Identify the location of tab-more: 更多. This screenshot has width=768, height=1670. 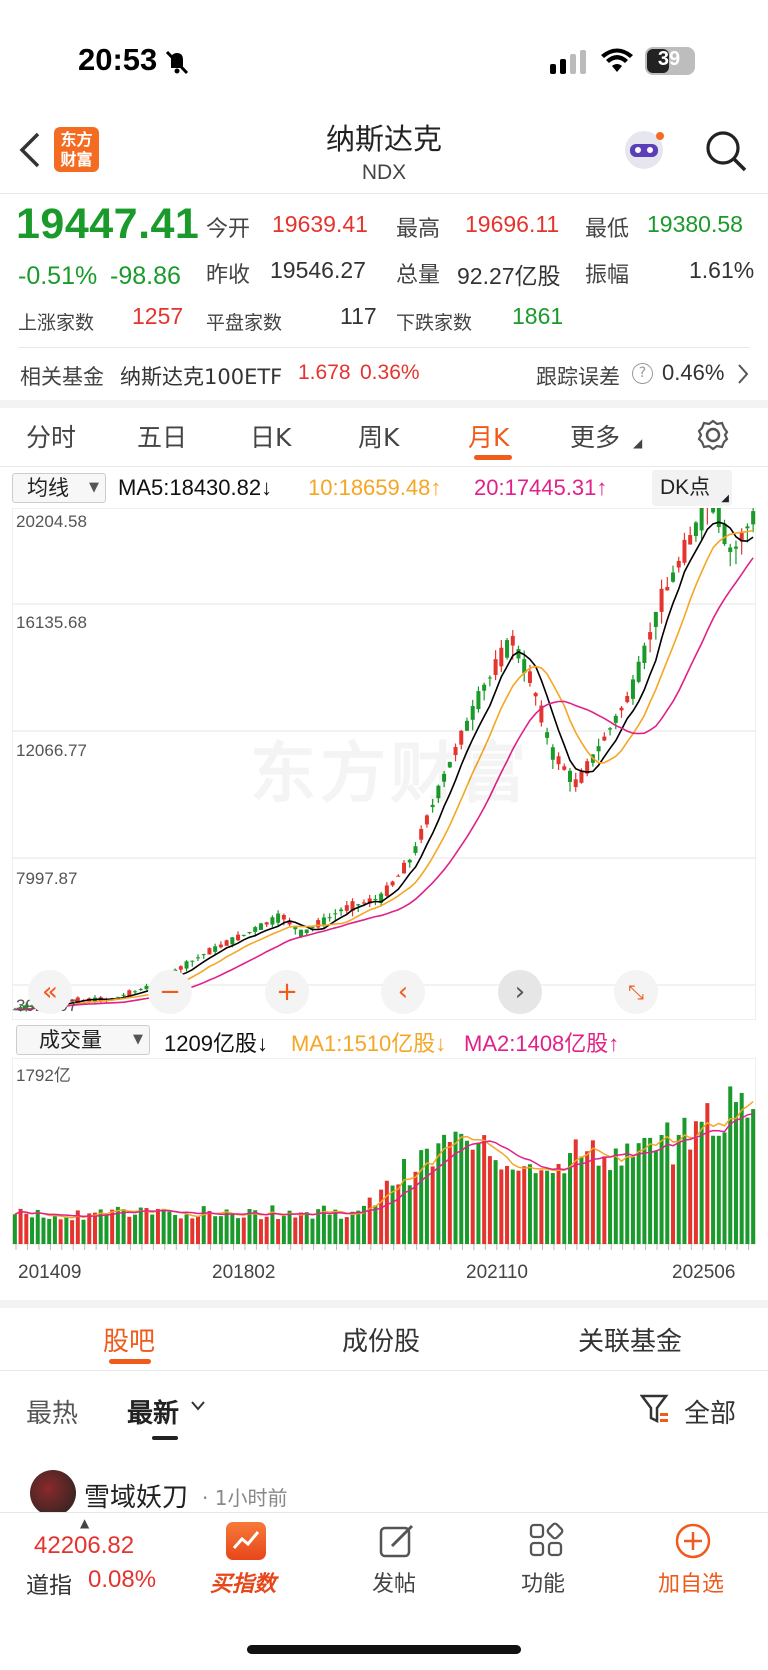
(595, 437).